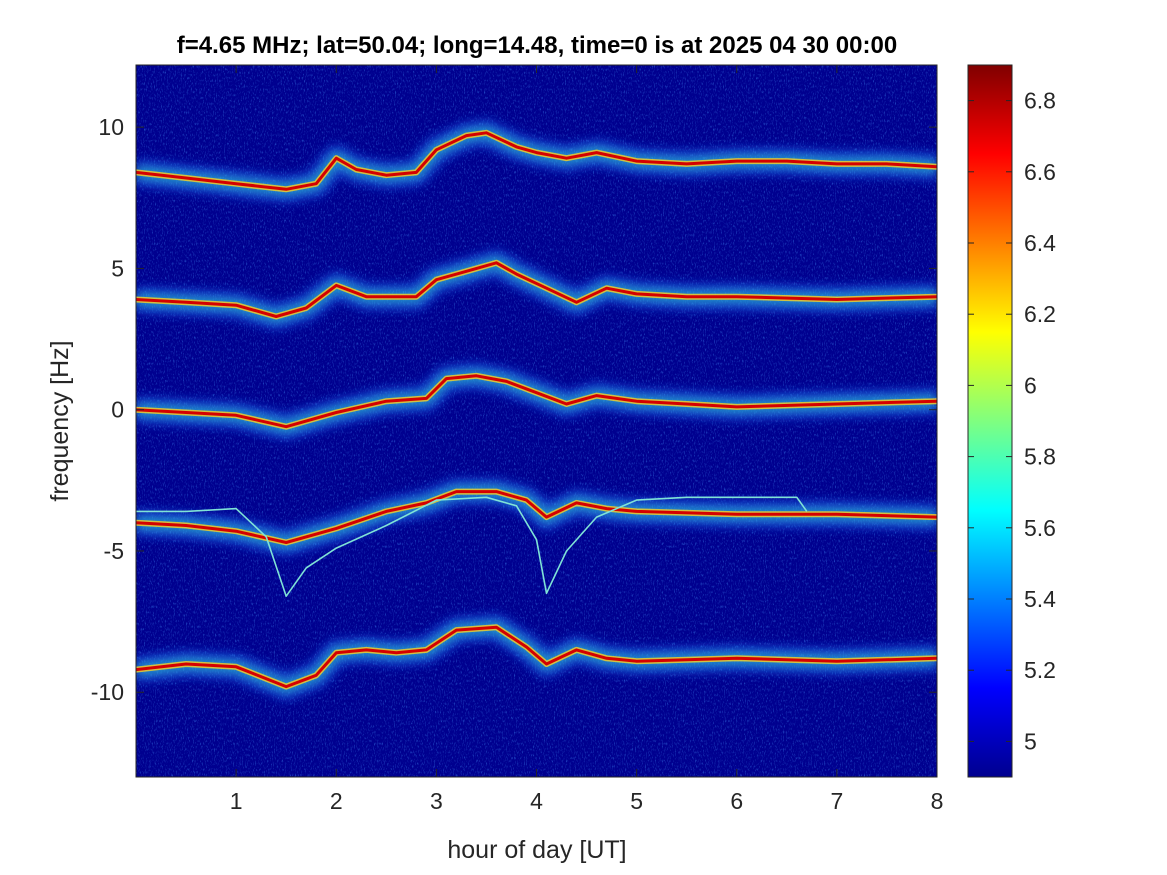 Image resolution: width=1167 pixels, height=875 pixels. Describe the element at coordinates (236, 801) in the screenshot. I see `x-tick-label: 1` at that location.